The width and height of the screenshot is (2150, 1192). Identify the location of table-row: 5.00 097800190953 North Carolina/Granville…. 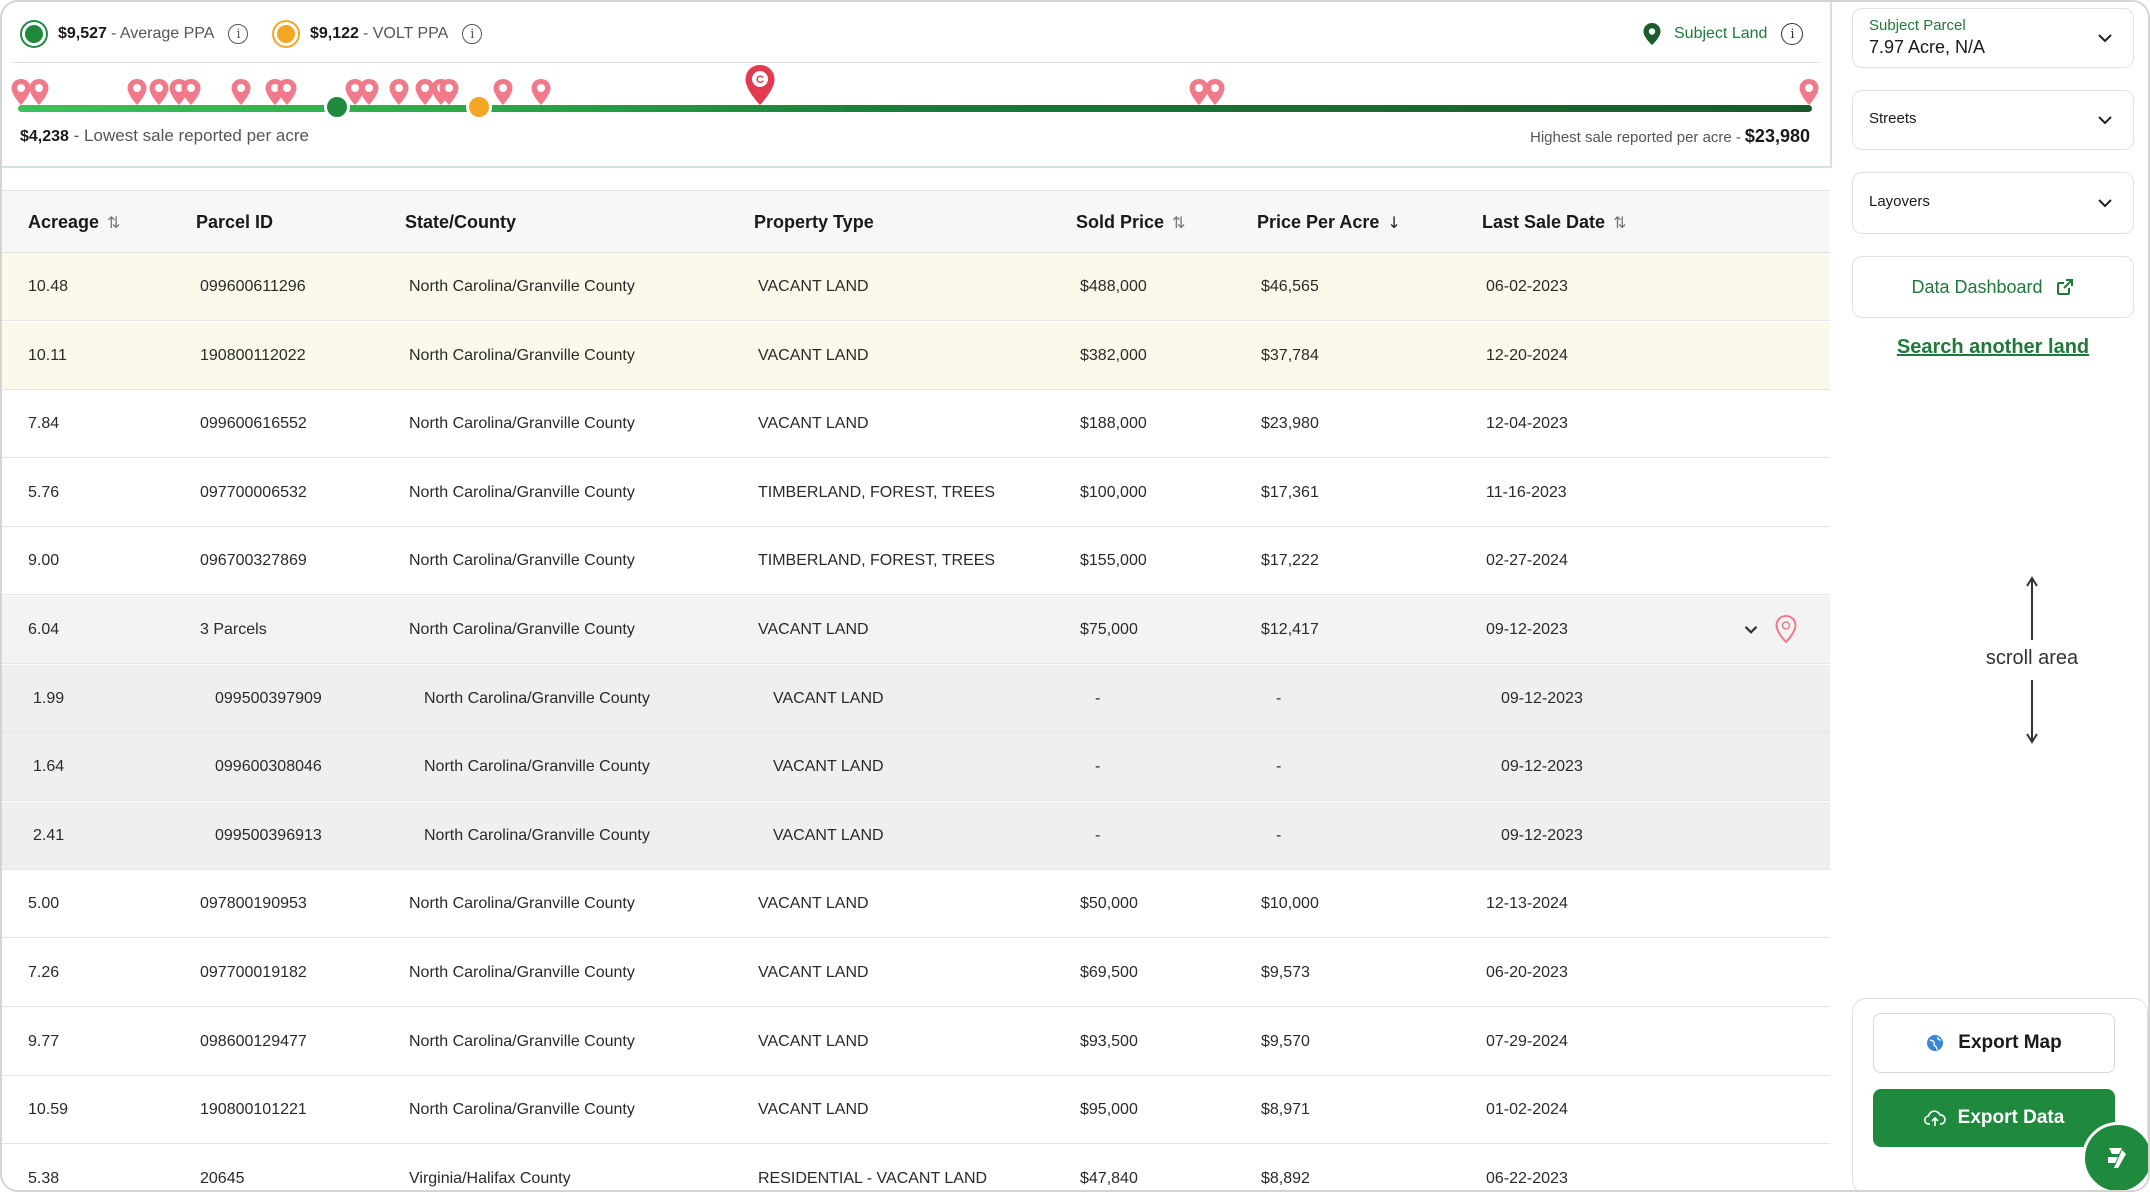
(916, 904).